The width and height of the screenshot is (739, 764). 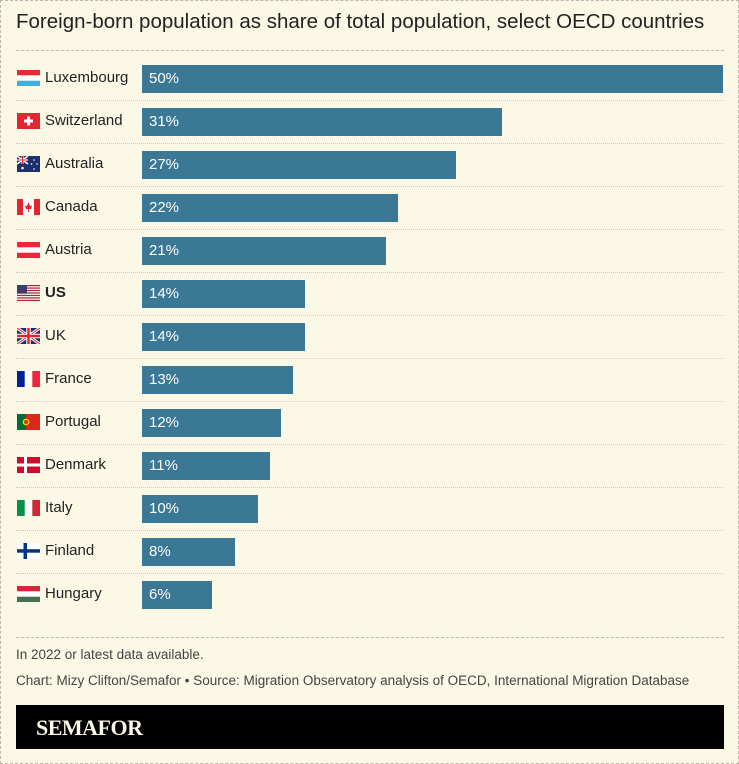 I want to click on luxembourg-flag-icon, so click(x=28, y=78).